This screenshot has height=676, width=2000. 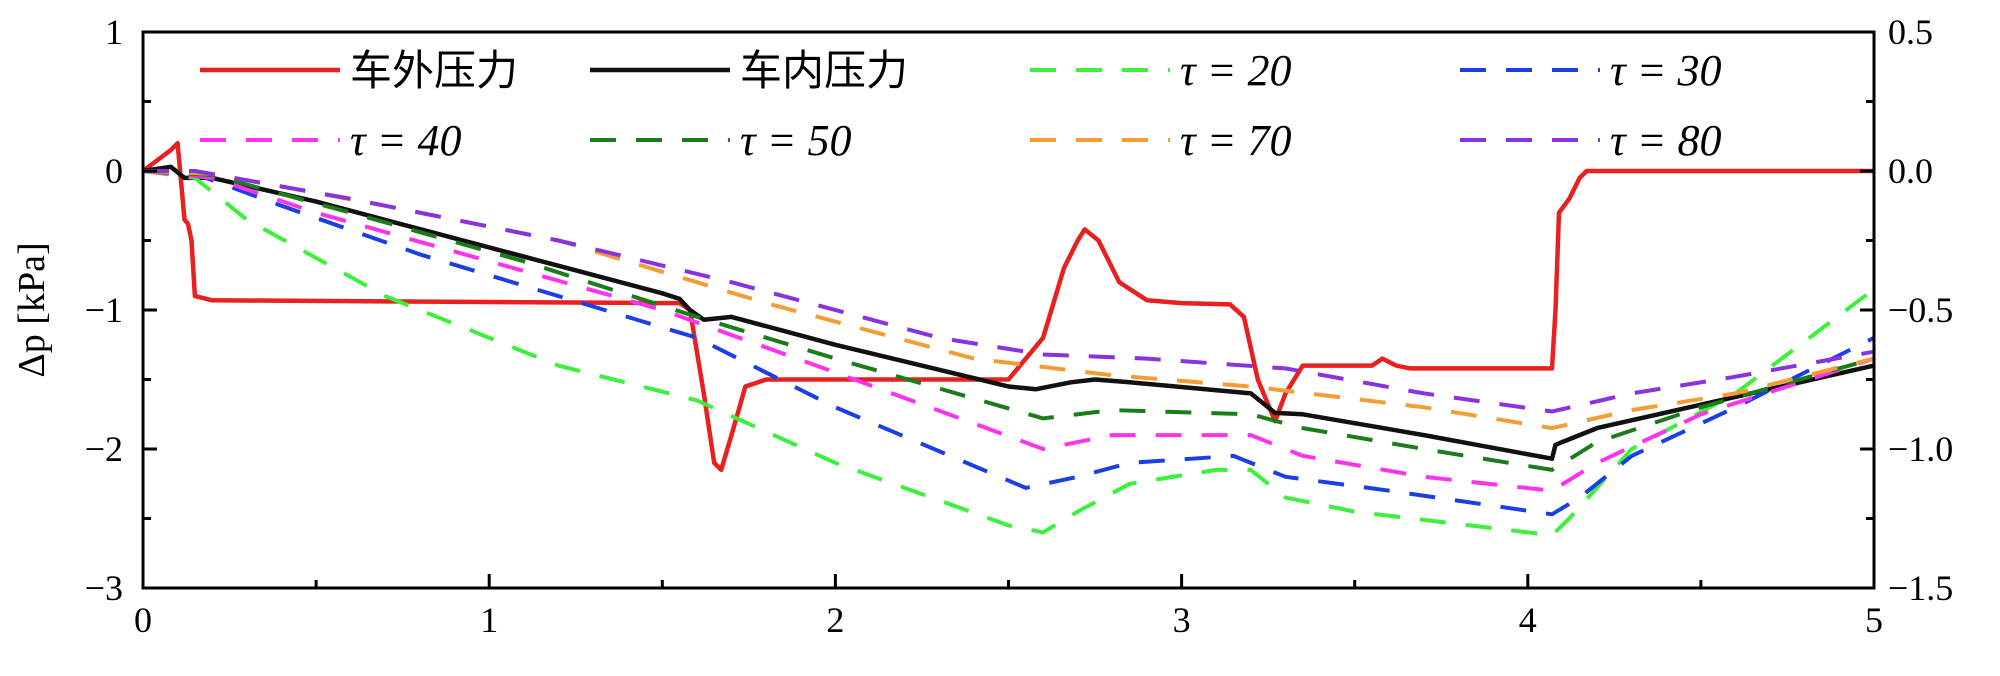 I want to click on legend-label-8: τ = 80, so click(x=1665, y=140).